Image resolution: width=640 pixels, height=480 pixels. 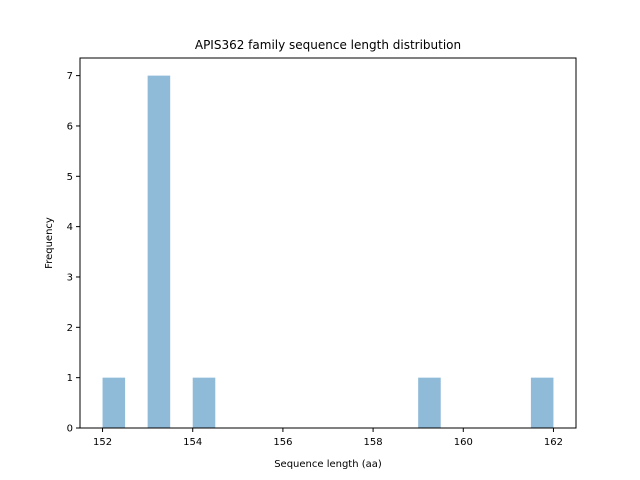 I want to click on x-axis-label: Sequence length (aa), so click(x=328, y=464).